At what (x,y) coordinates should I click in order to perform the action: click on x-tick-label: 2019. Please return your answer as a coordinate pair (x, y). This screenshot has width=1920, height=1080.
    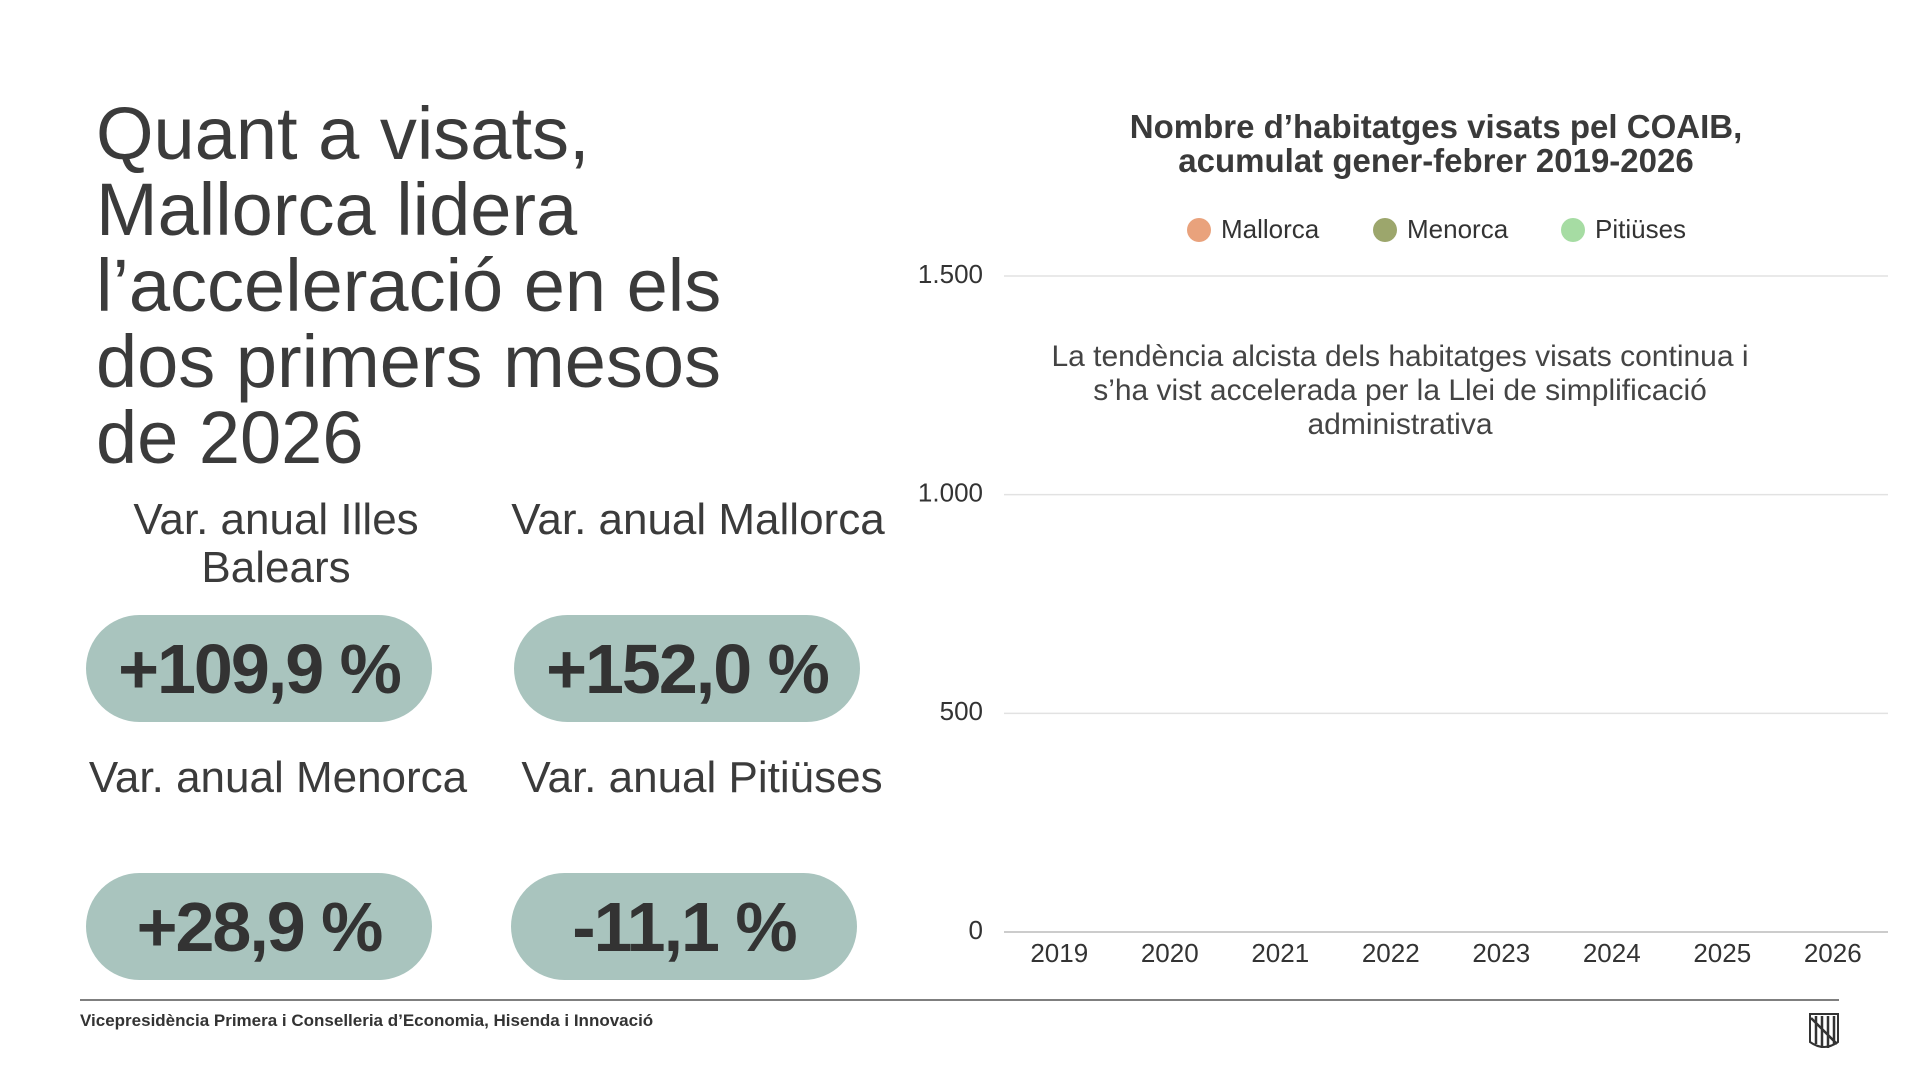
    Looking at the image, I should click on (1059, 953).